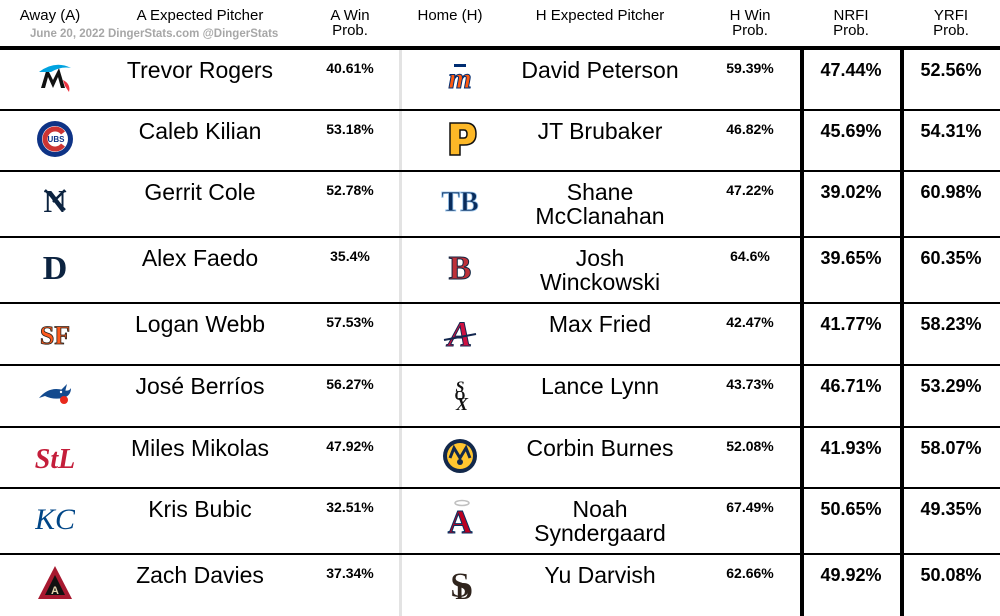  I want to click on away-pitcher-name: Trevor Rogers, so click(200, 70).